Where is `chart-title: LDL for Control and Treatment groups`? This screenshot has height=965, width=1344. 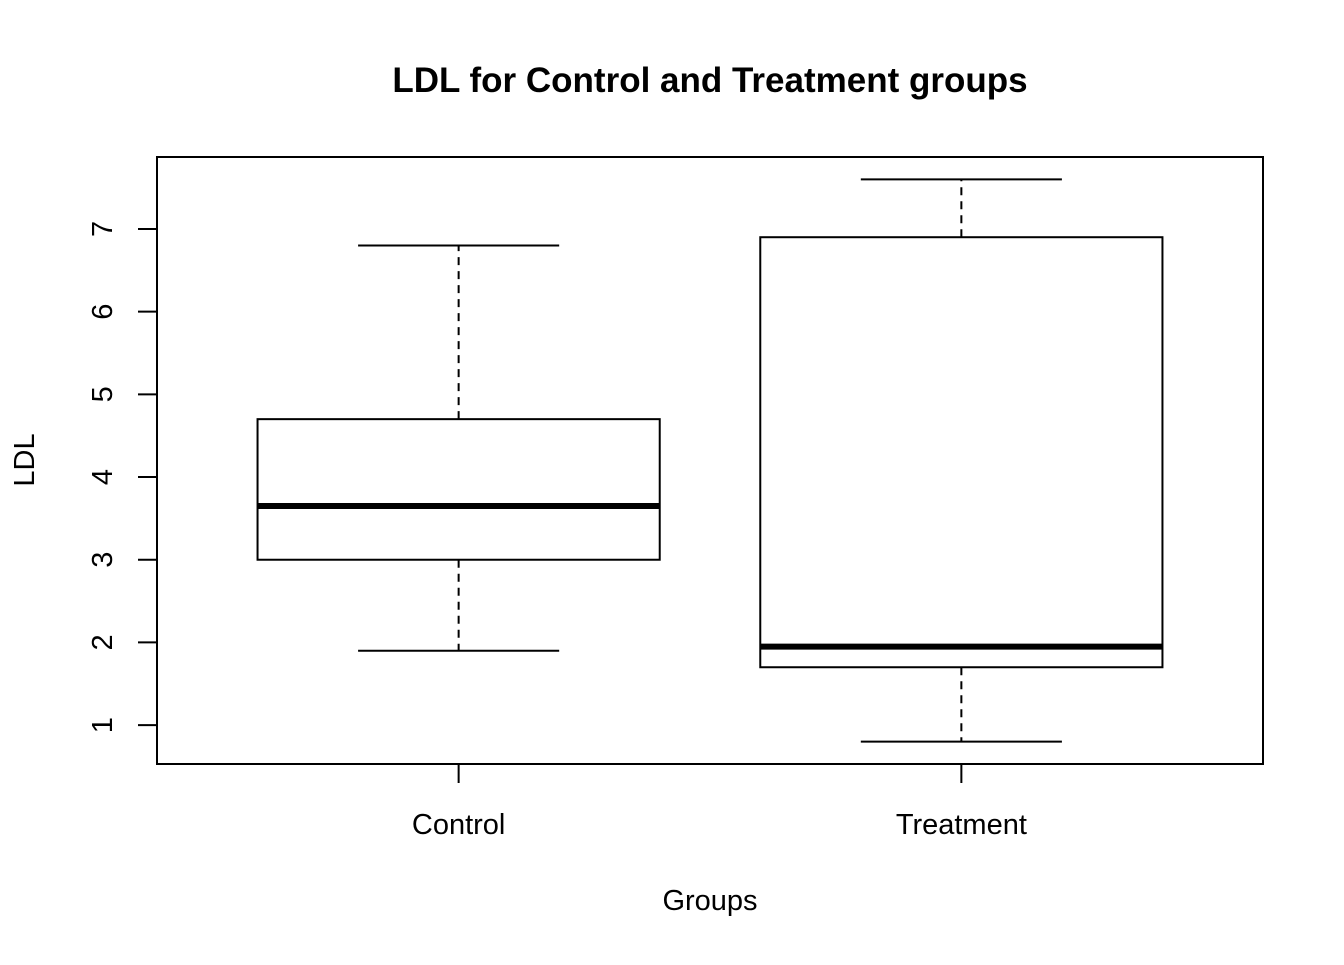 chart-title: LDL for Control and Treatment groups is located at coordinates (709, 80).